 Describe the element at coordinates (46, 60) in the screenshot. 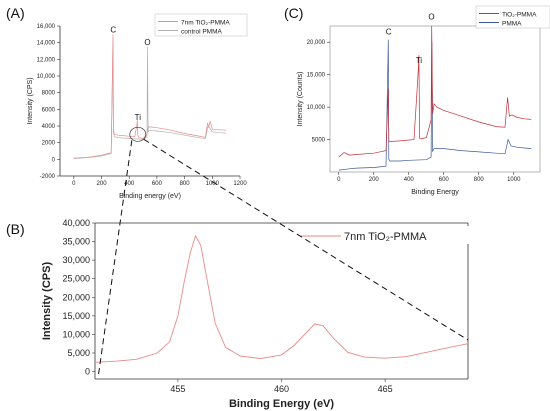

I see `y-tick-label: 12,000` at that location.